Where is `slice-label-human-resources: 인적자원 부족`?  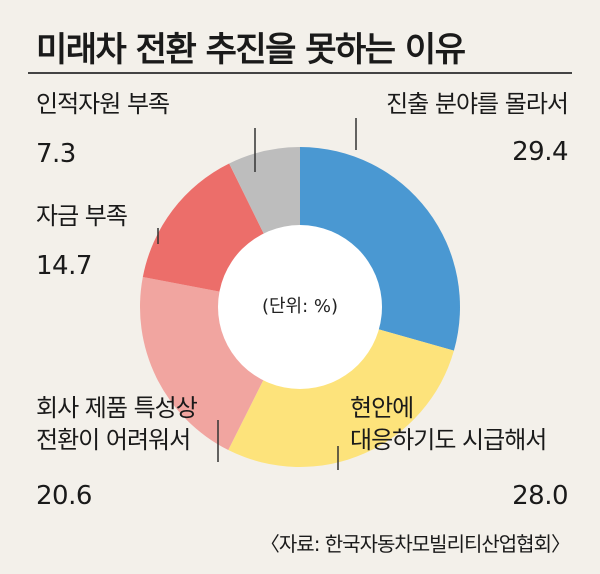
slice-label-human-resources: 인적자원 부족 is located at coordinates (103, 104).